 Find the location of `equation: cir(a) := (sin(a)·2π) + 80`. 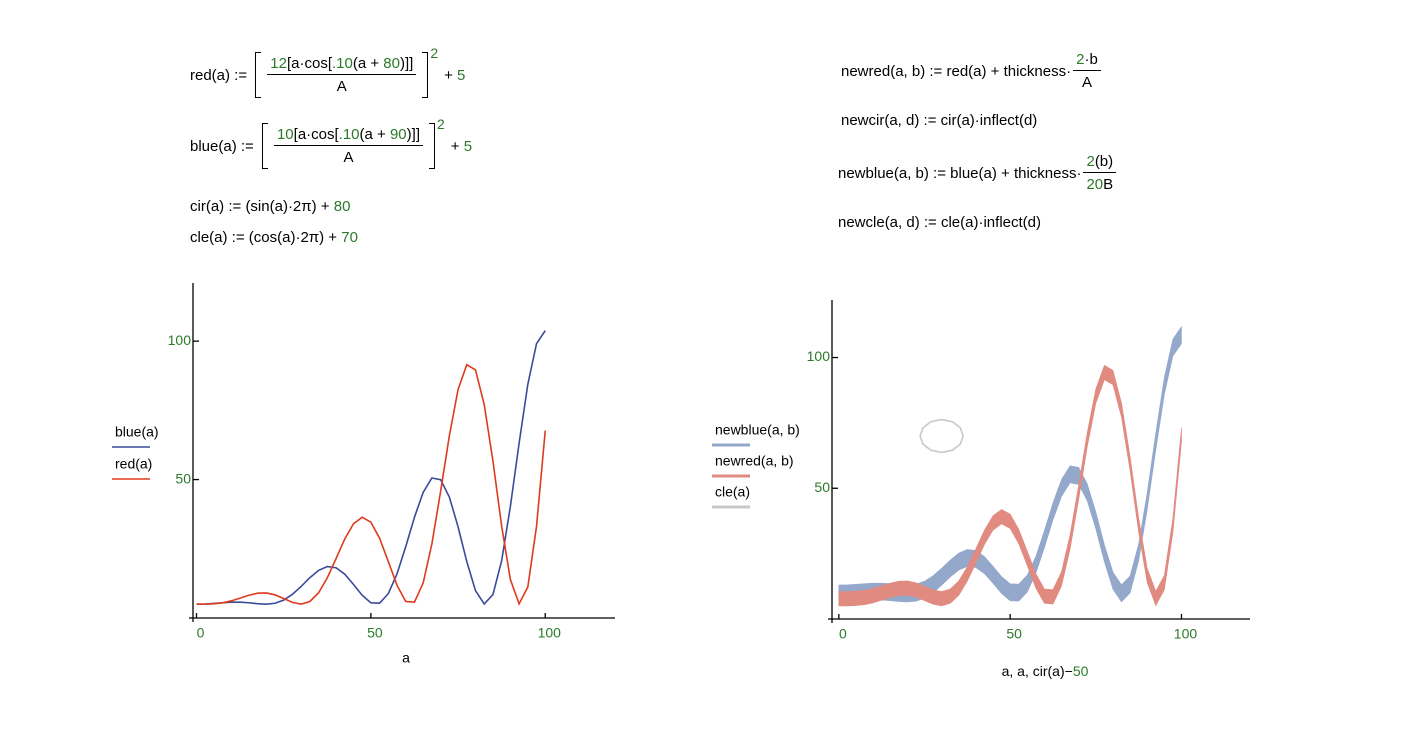

equation: cir(a) := (sin(a)·2π) + 80 is located at coordinates (270, 206).